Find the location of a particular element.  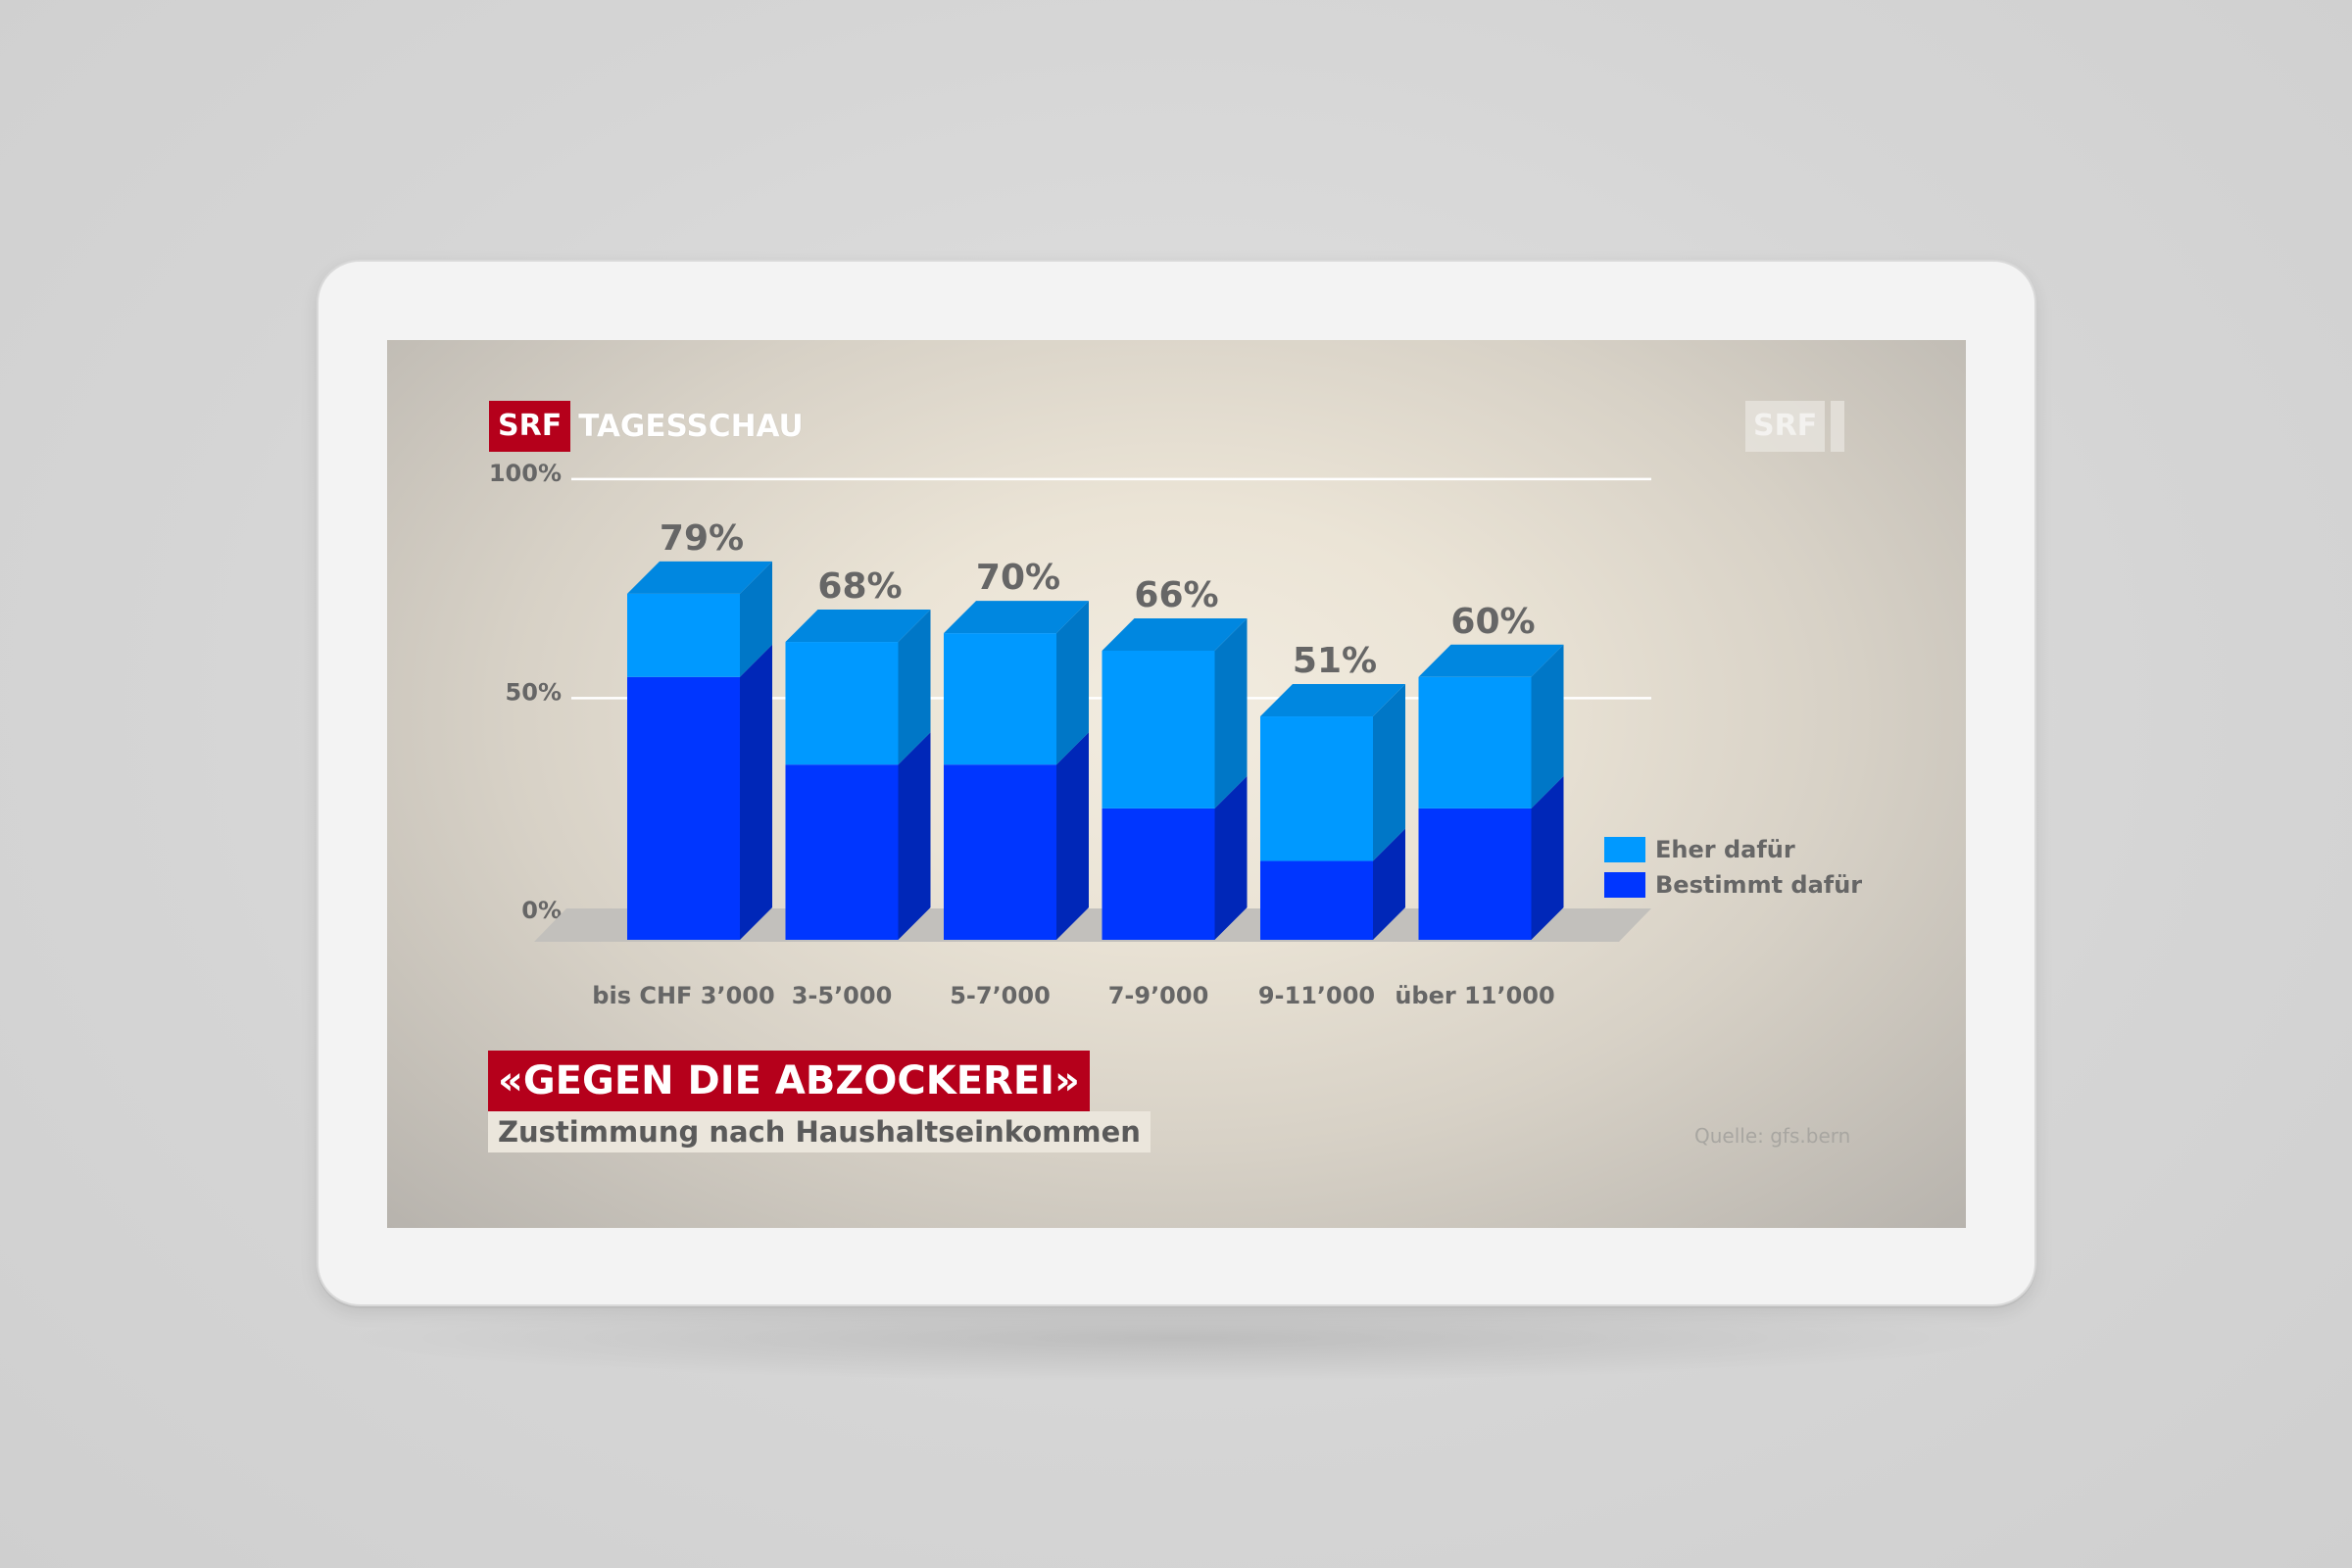

x-category-label: 7-9’000 is located at coordinates (1158, 995).